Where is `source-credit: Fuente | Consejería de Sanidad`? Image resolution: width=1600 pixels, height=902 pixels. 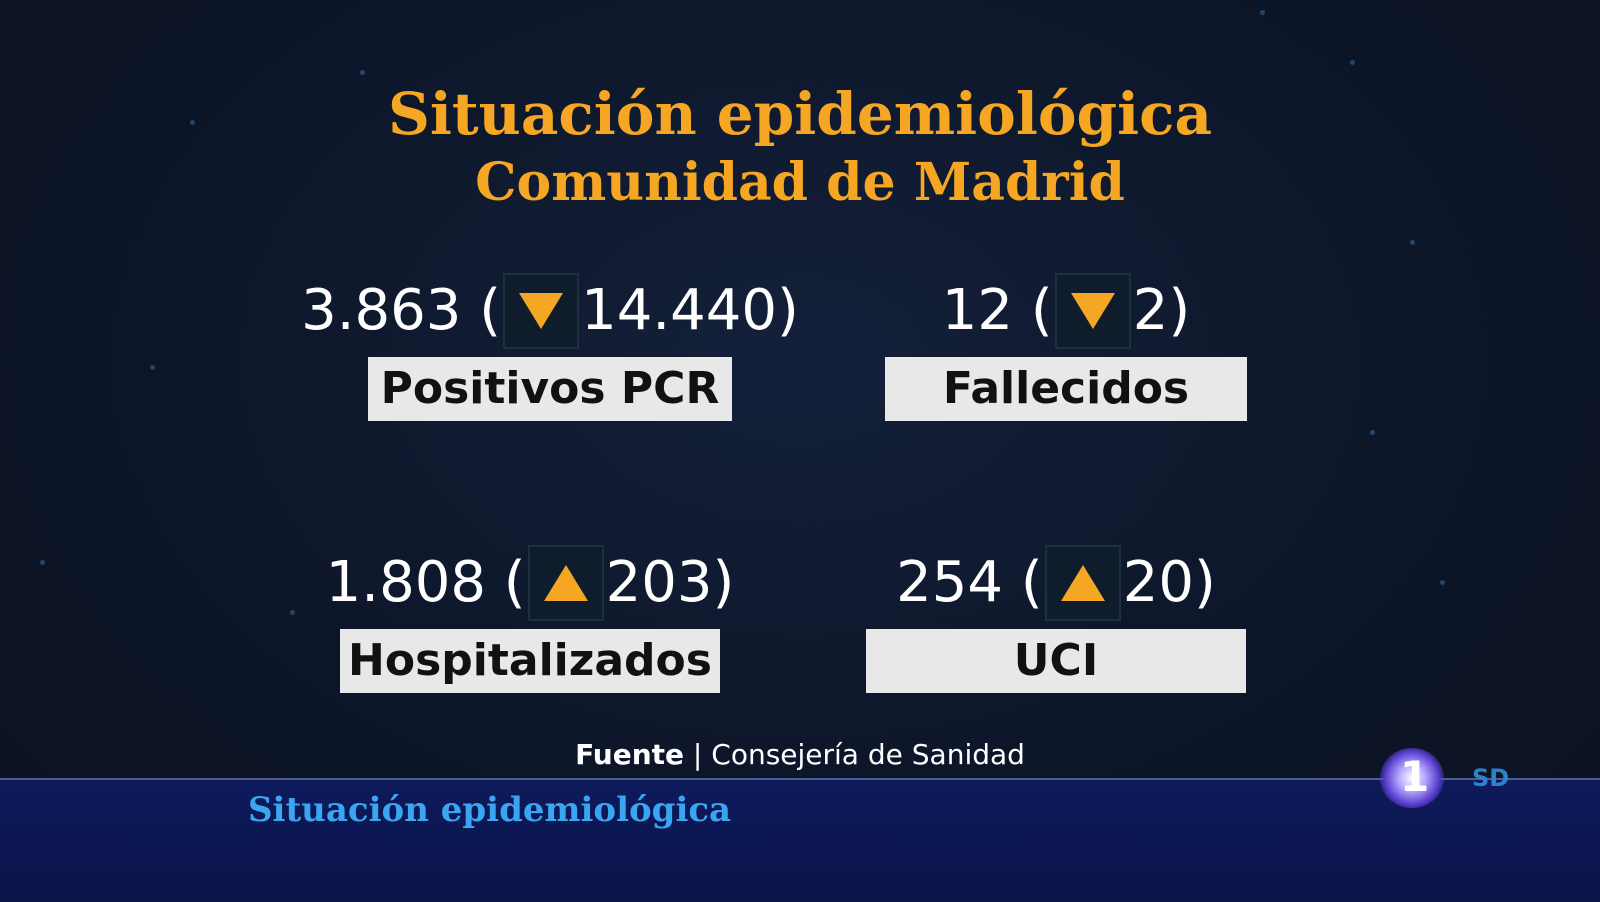
source-credit: Fuente | Consejería de Sanidad is located at coordinates (800, 754).